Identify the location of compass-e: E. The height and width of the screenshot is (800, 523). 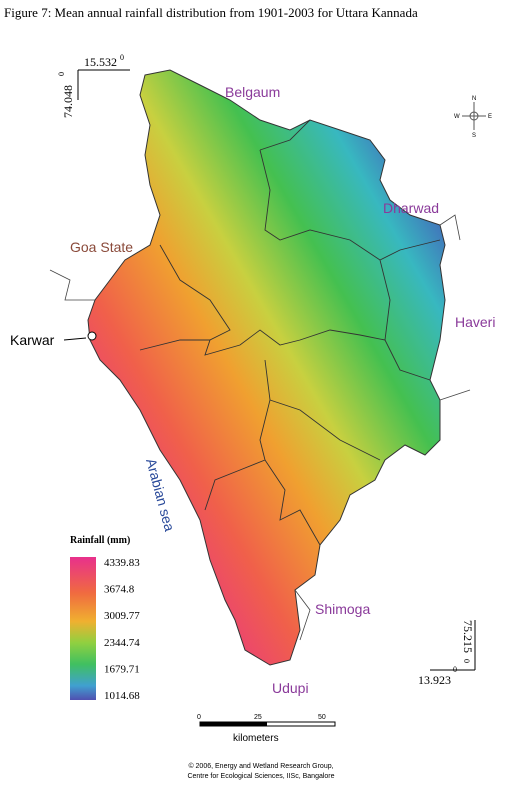
(490, 117).